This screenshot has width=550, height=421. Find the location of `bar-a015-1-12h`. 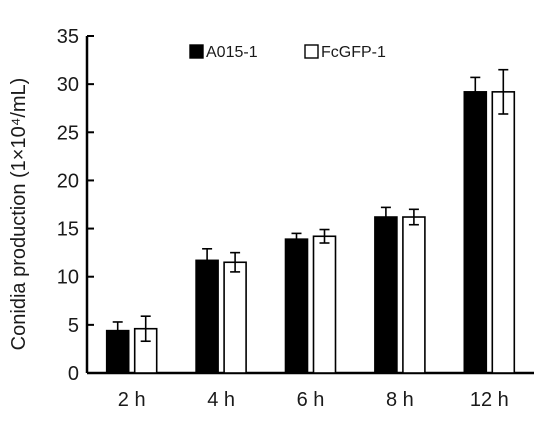

bar-a015-1-12h is located at coordinates (475, 232).